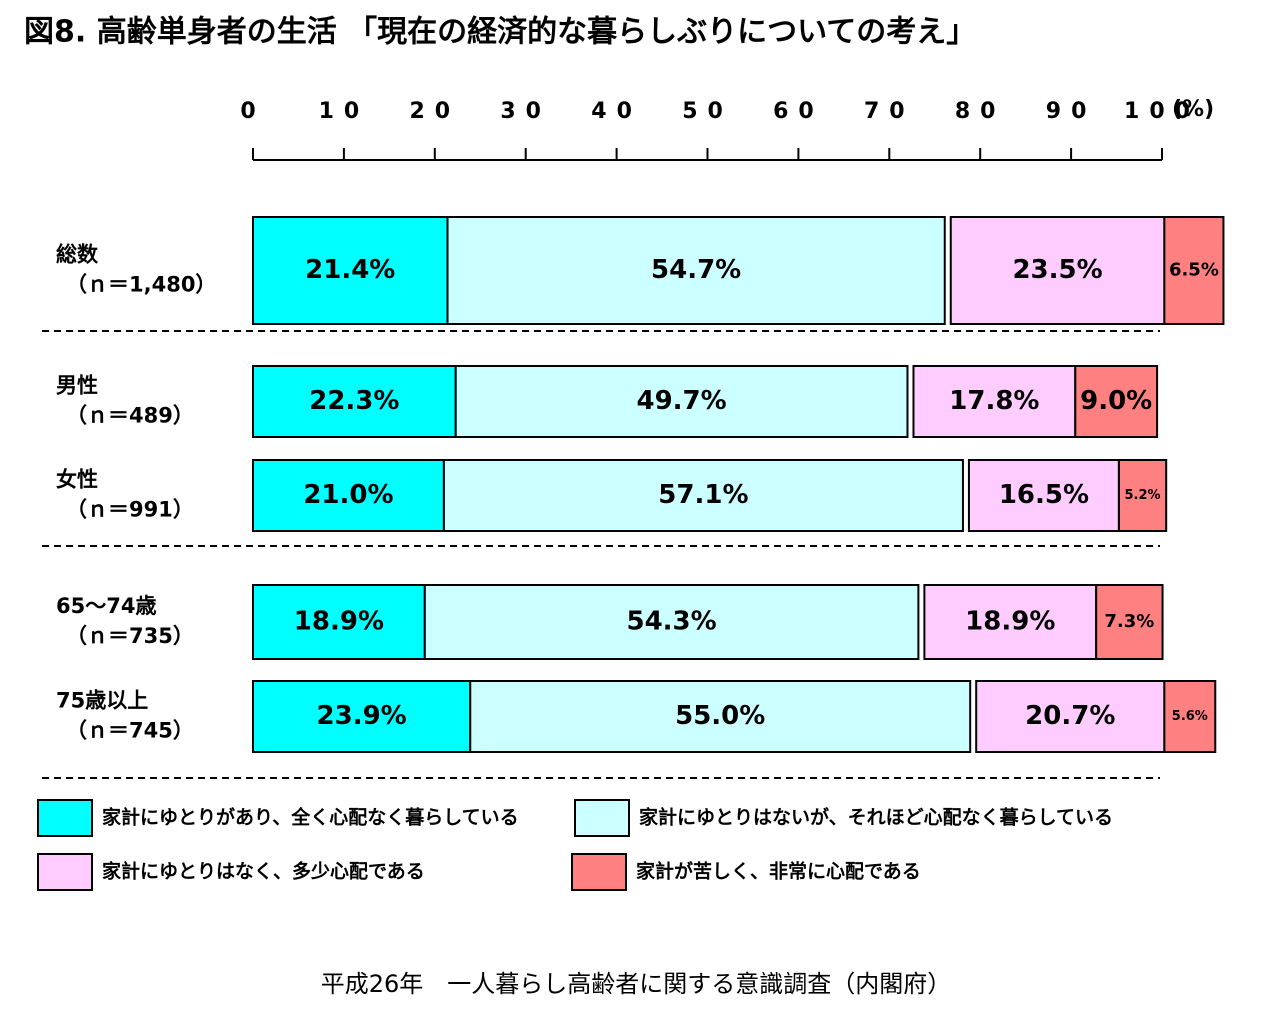 The height and width of the screenshot is (1023, 1272). I want to click on value-label: 7.3%, so click(1129, 621).